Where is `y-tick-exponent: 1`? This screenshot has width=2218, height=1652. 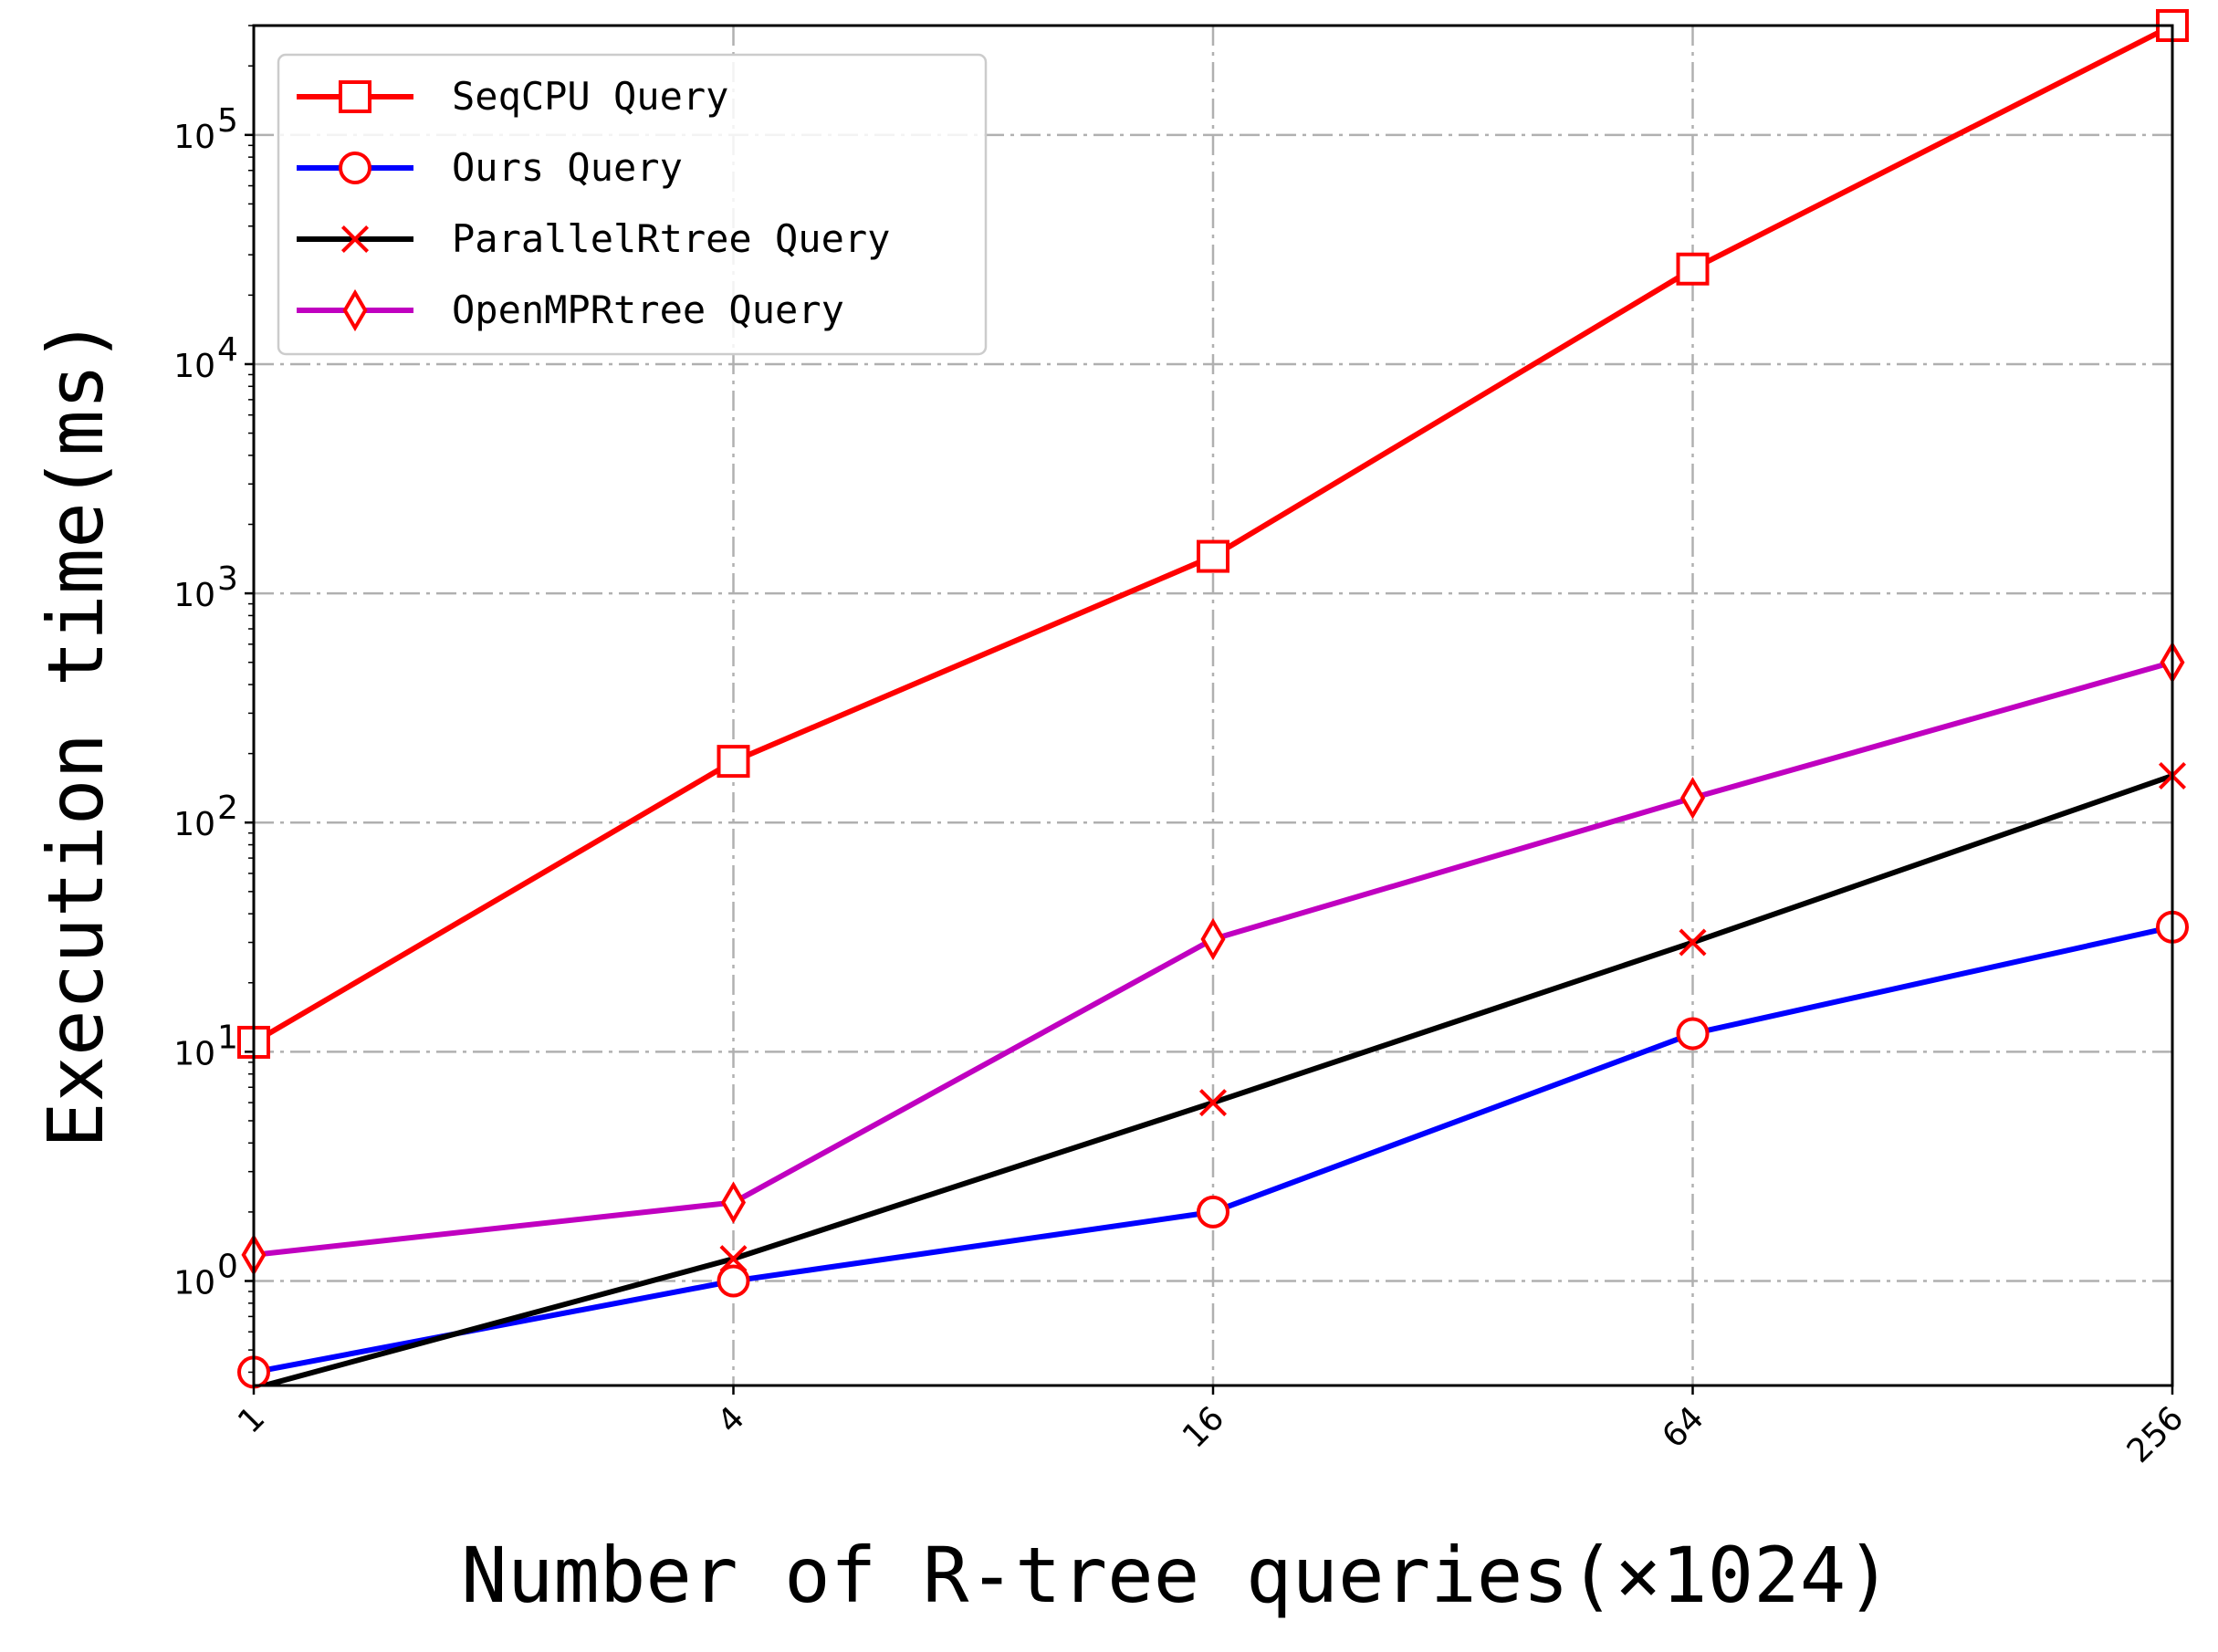
y-tick-exponent: 1 is located at coordinates (227, 1037).